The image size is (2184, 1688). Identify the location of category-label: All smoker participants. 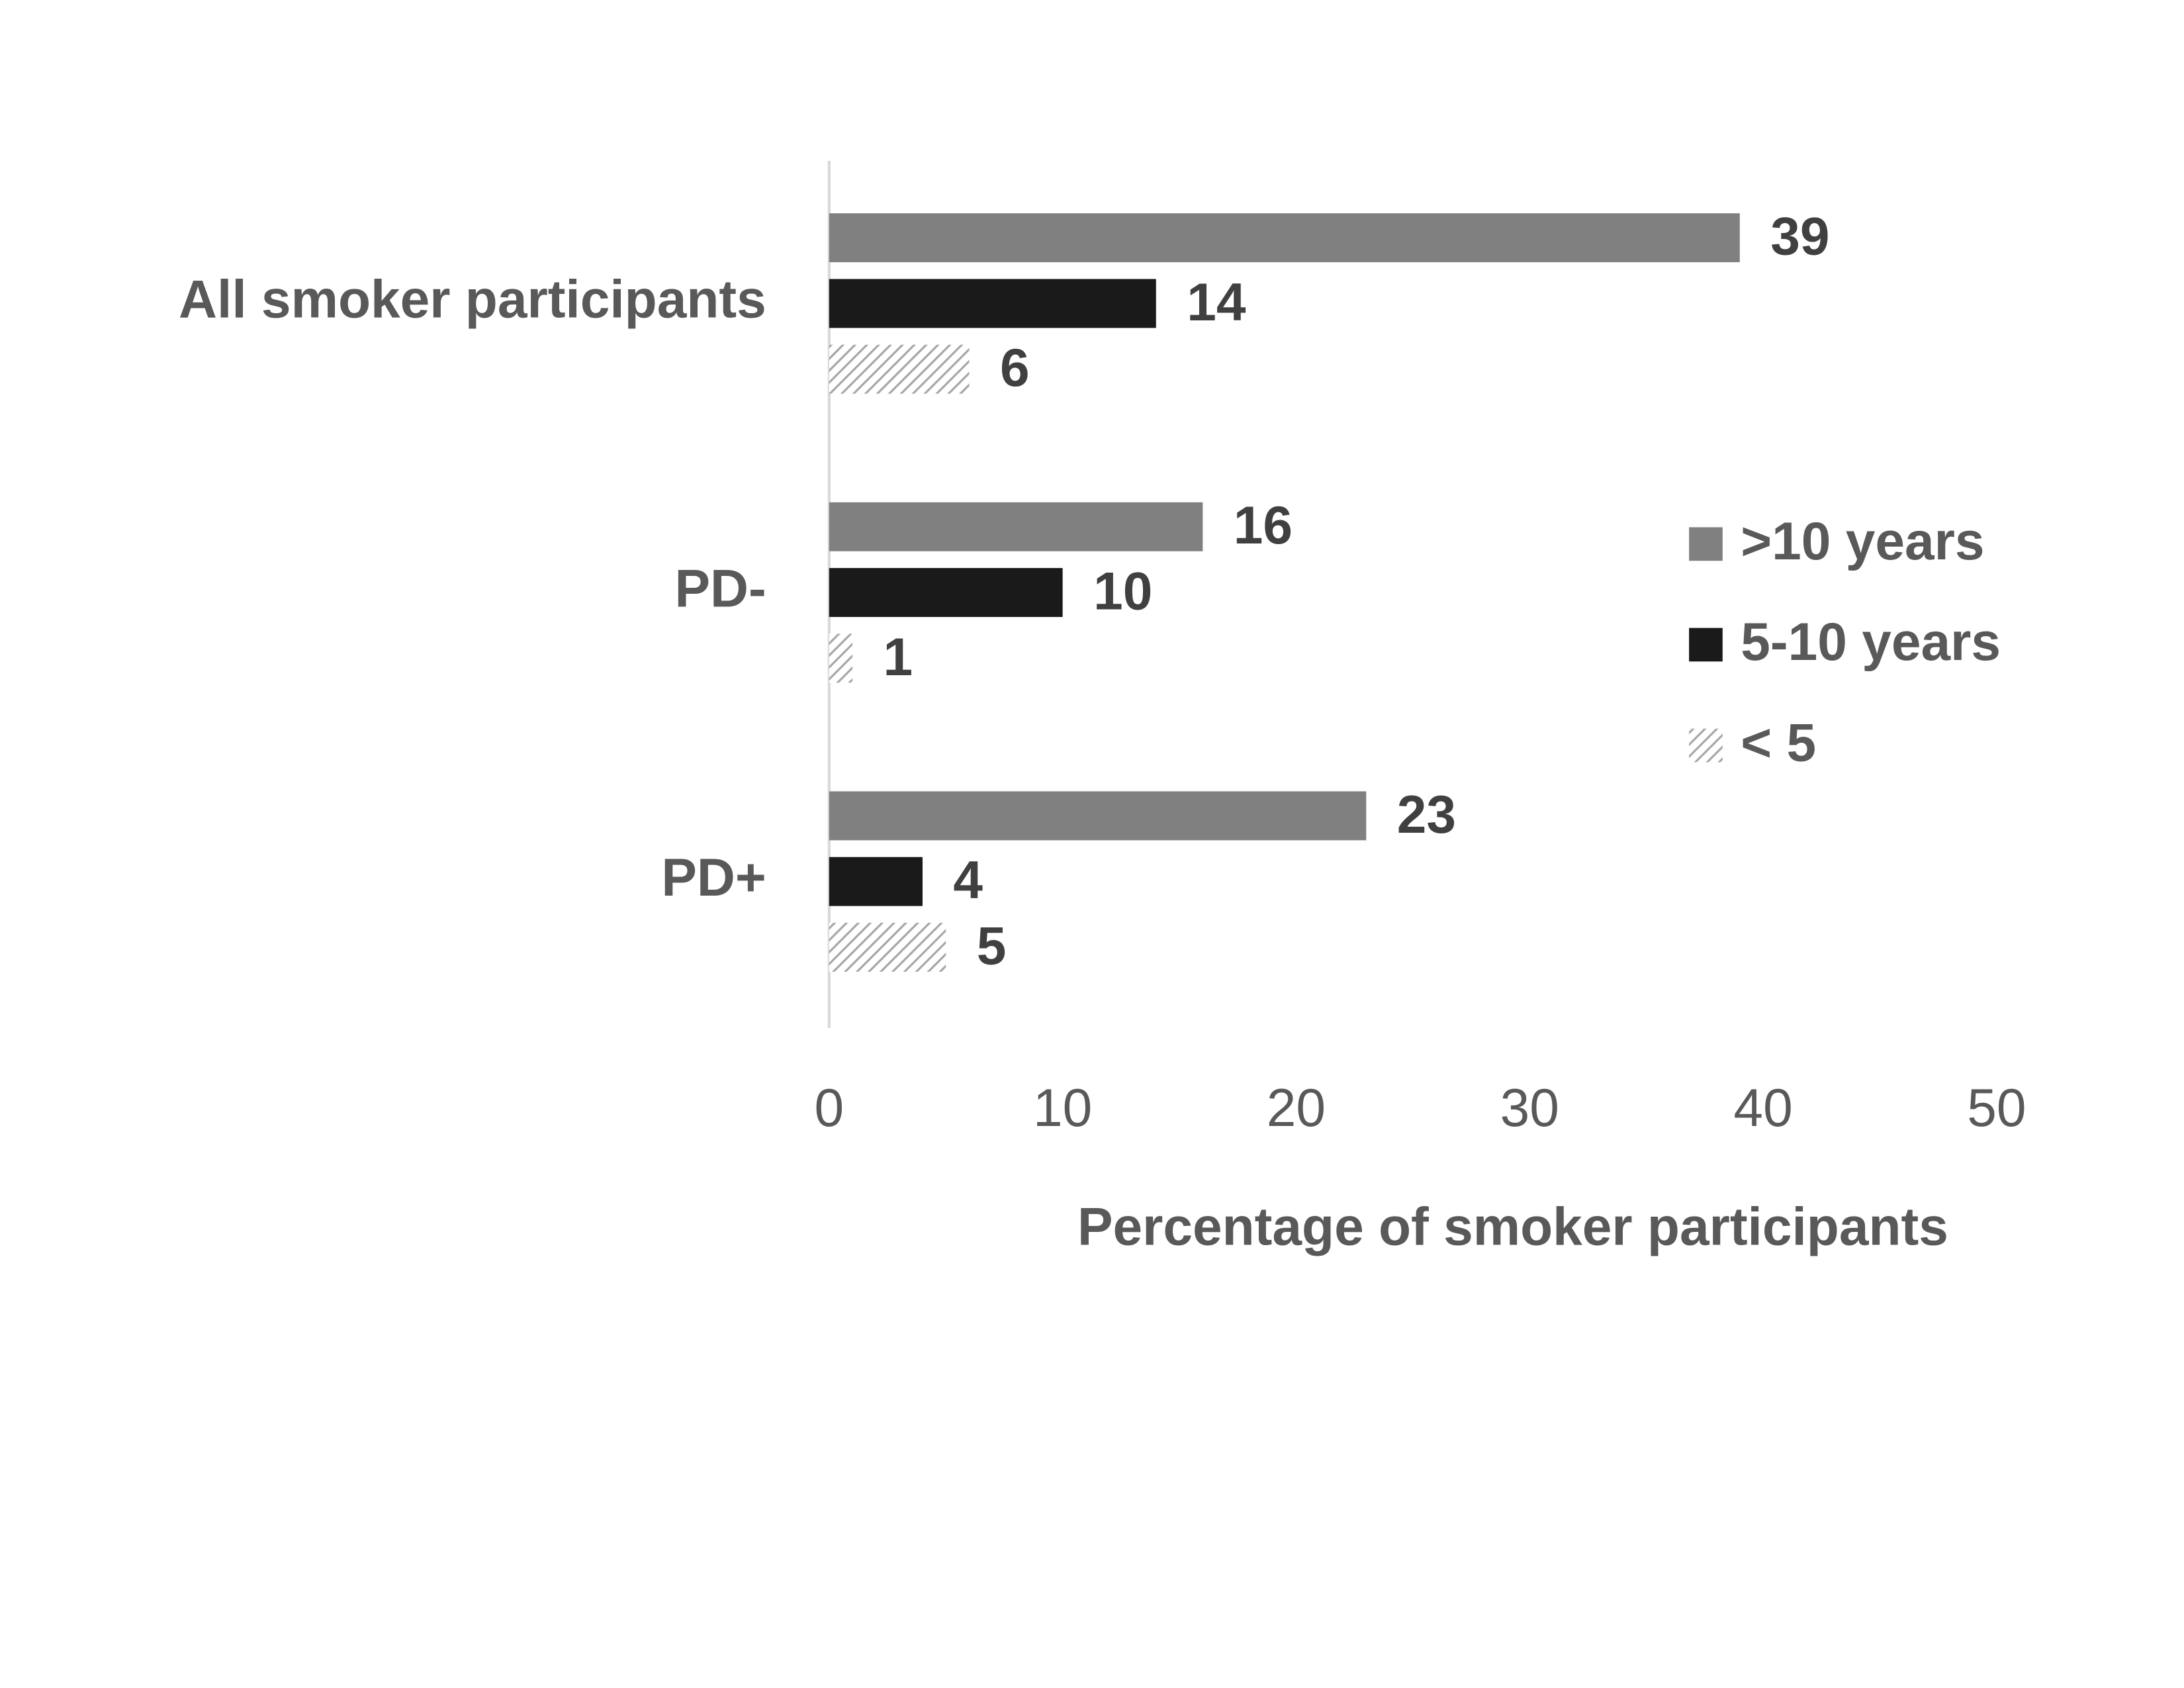
(472, 300).